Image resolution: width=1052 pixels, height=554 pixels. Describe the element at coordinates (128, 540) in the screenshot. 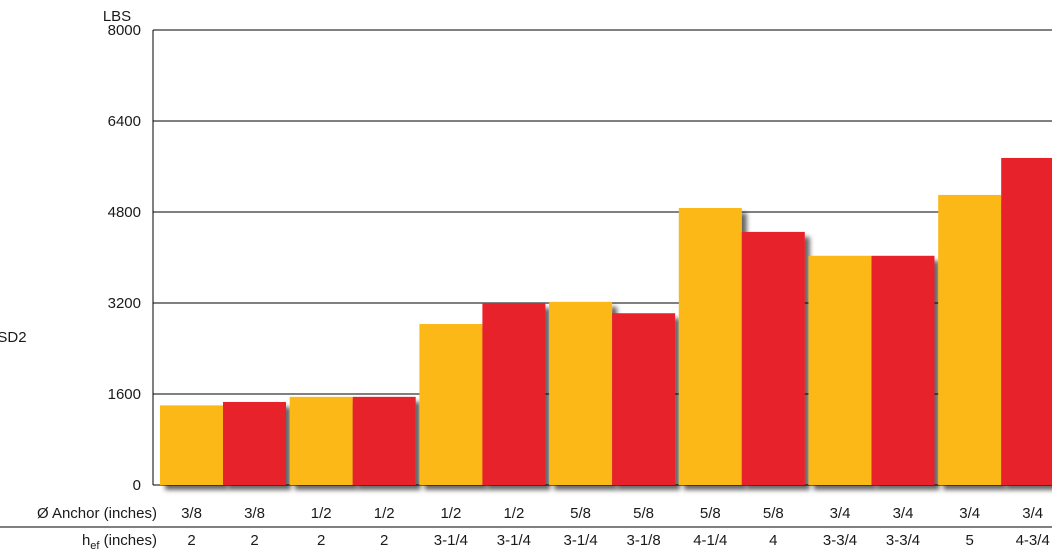

I see `hef-row-label-rest: (inches)` at that location.